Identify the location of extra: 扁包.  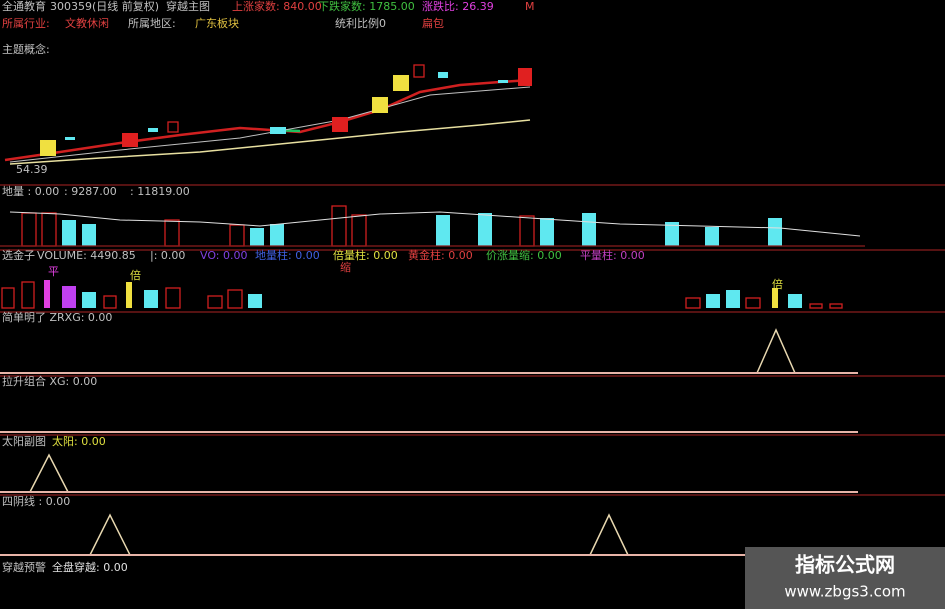
(433, 23).